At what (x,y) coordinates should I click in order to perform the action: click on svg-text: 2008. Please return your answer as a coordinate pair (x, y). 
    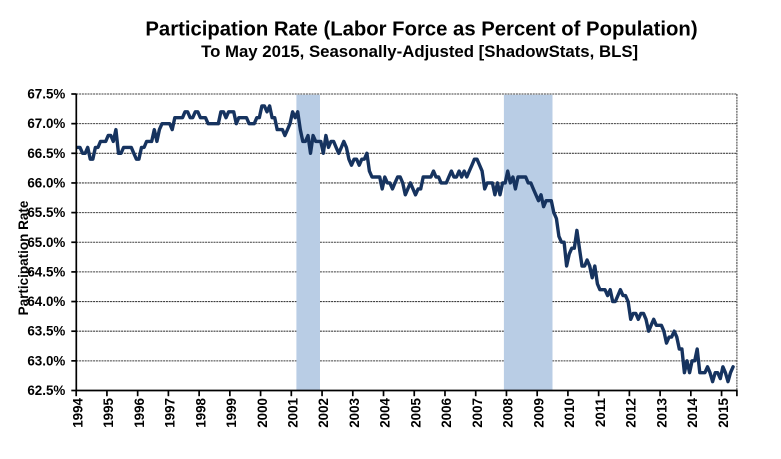
    Looking at the image, I should click on (508, 412).